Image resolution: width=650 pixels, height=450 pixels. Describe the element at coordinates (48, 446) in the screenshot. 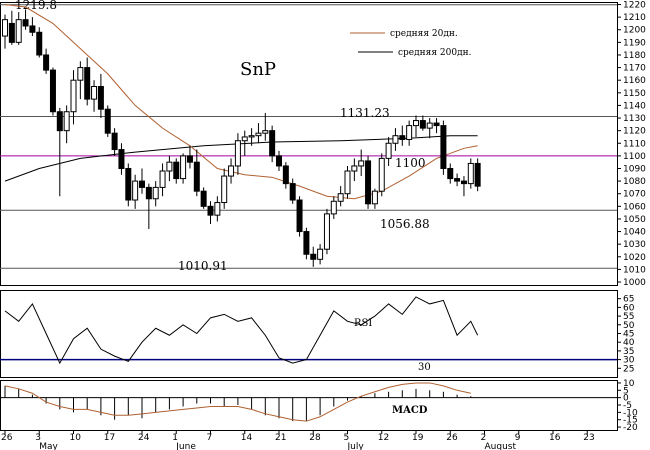

I see `month-label: May` at that location.